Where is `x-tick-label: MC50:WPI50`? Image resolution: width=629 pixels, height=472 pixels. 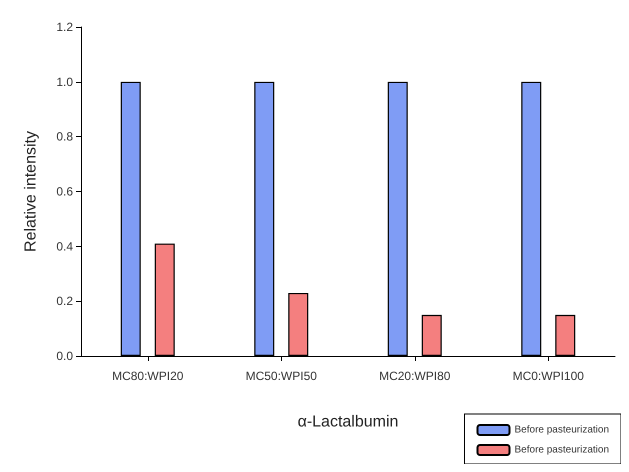 x-tick-label: MC50:WPI50 is located at coordinates (282, 376).